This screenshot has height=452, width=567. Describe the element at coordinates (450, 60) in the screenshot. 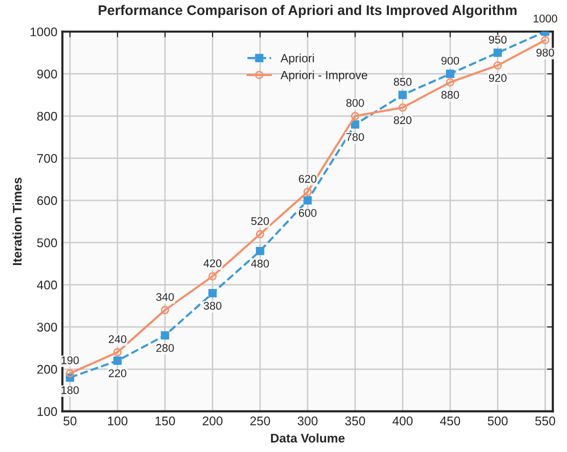

I see `data-label: 900` at that location.